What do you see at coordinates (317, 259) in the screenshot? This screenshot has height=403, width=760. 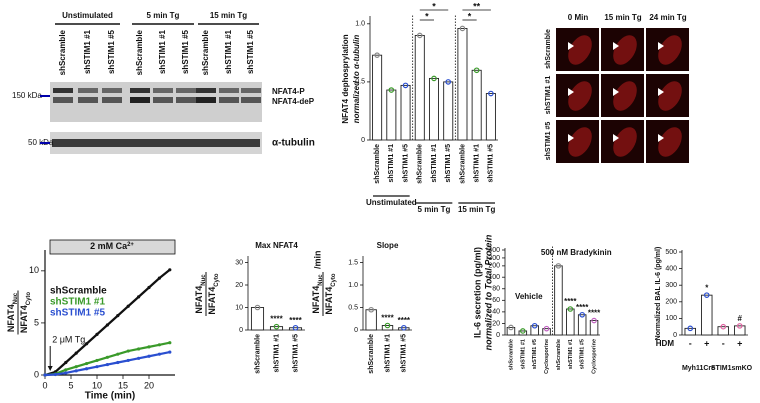 I see `y-axis-suffix: /min` at bounding box center [317, 259].